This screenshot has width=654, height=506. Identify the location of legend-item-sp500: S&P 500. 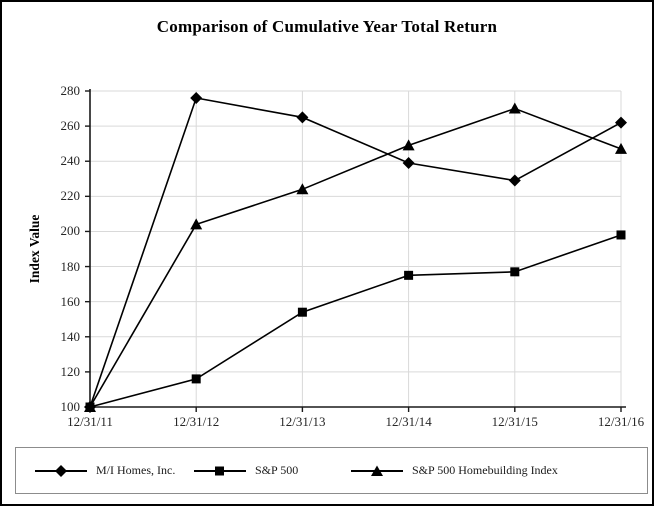
(246, 470).